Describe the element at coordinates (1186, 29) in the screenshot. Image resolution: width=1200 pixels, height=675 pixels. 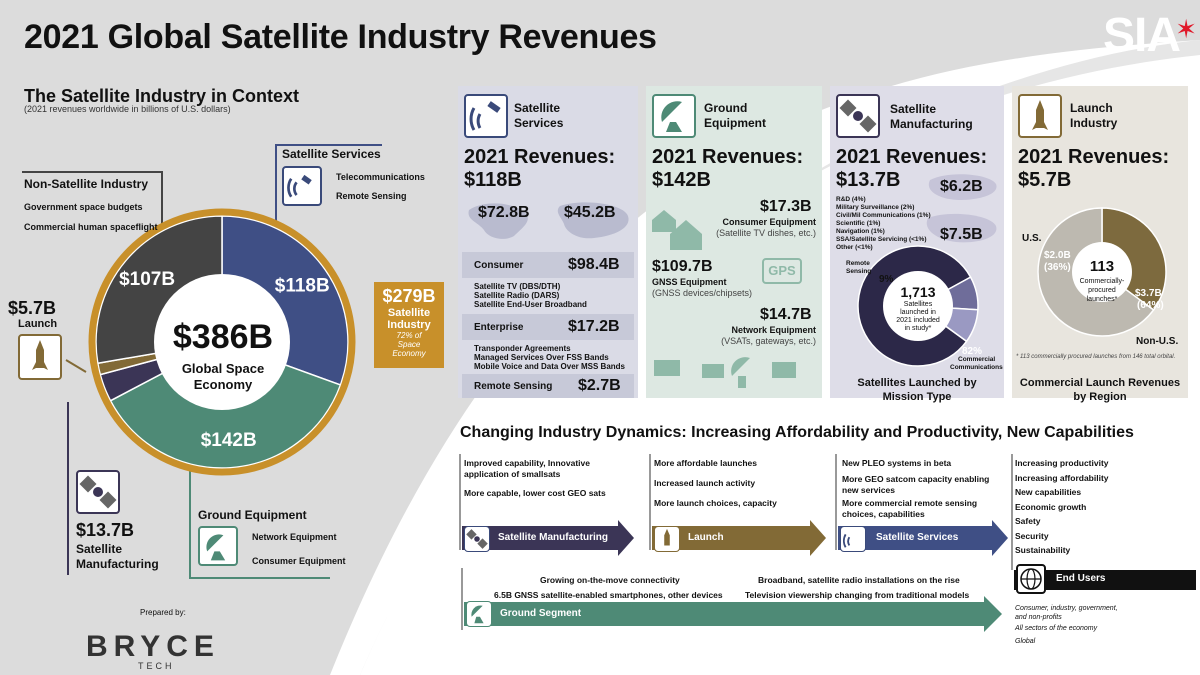
I see `star-icon: ✶` at that location.